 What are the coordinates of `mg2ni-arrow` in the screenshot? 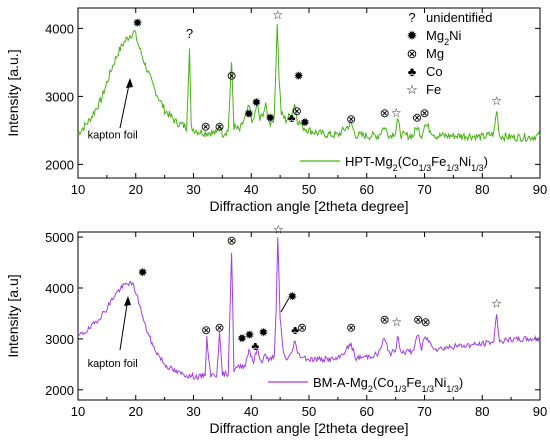 It's located at (285, 305).